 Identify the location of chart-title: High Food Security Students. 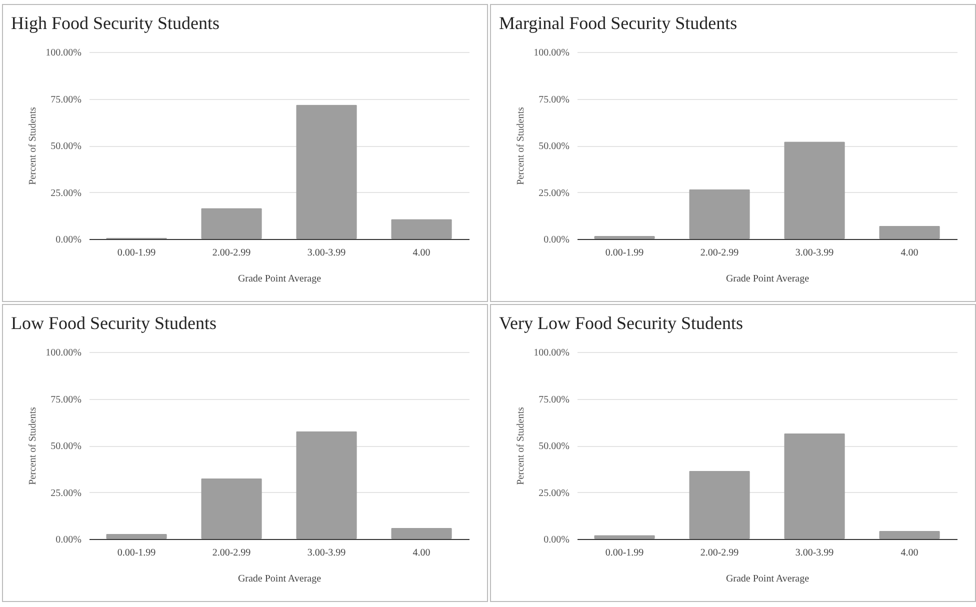
(115, 23).